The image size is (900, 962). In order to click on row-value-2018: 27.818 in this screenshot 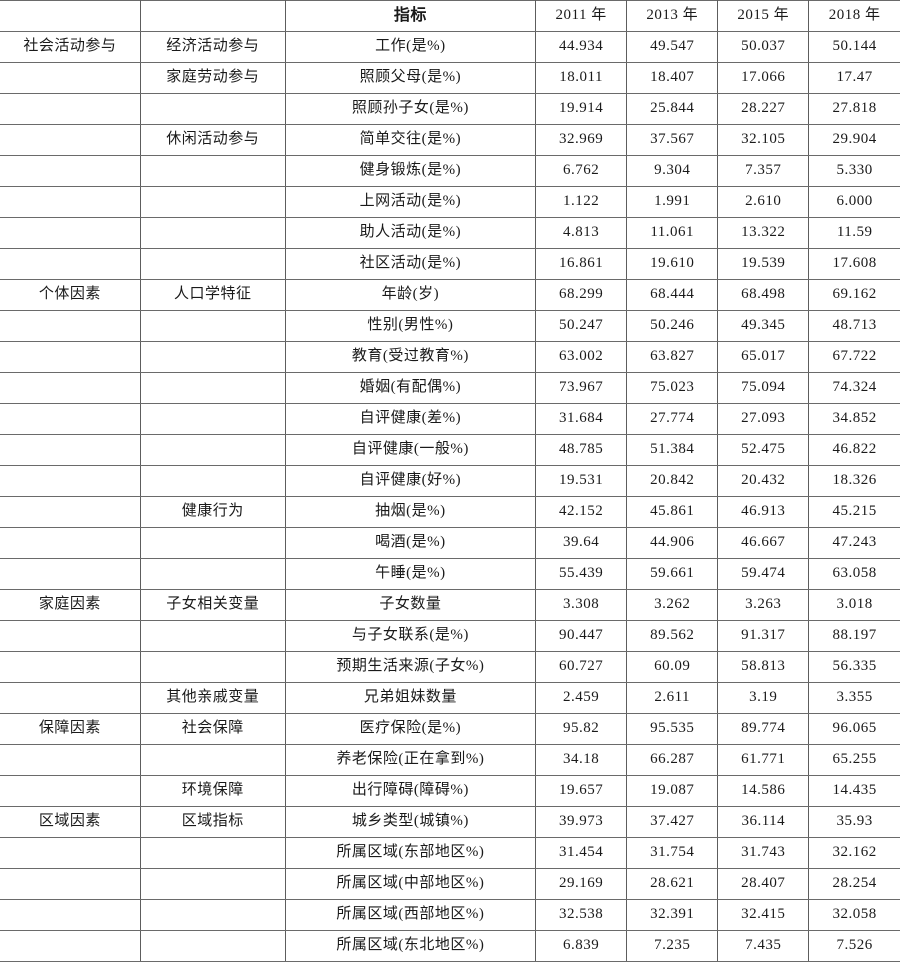, I will do `click(854, 109)`.